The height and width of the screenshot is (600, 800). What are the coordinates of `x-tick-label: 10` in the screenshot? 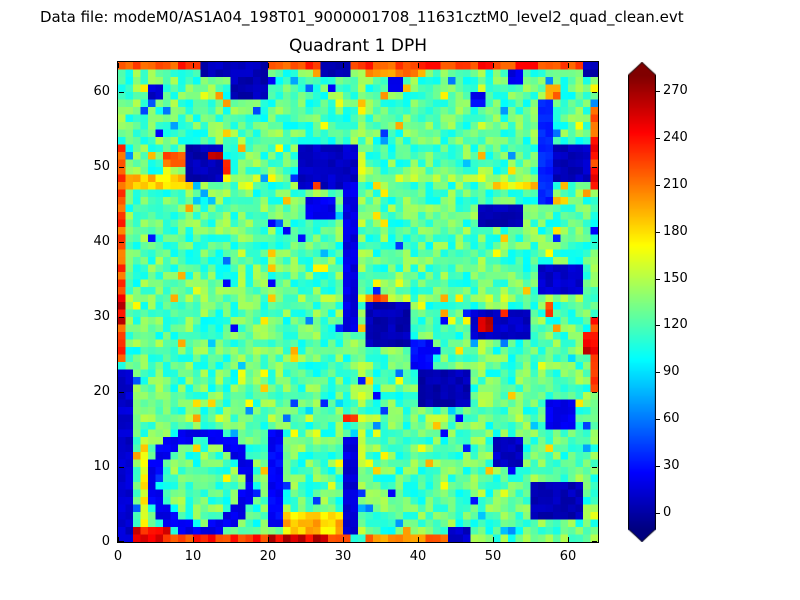 It's located at (193, 556).